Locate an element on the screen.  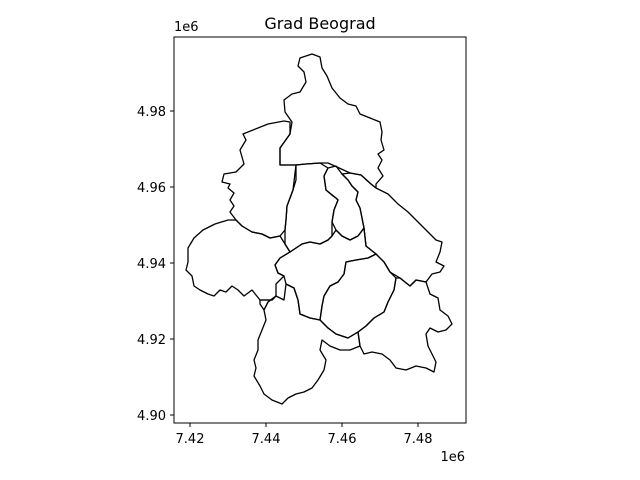
y-tick-label: 4.94 is located at coordinates (151, 264).